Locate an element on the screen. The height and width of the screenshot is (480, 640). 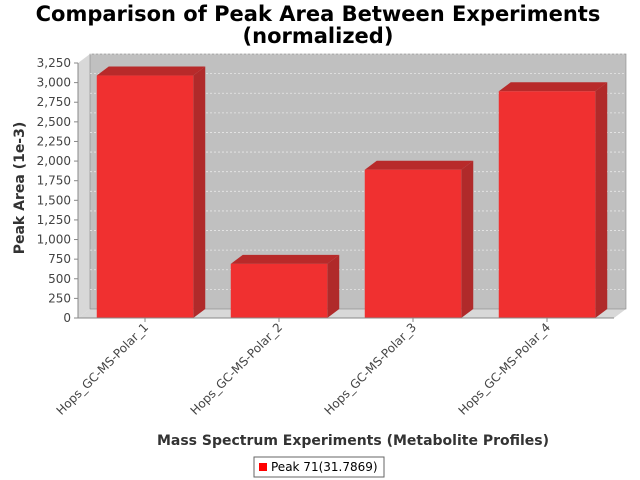
y-tick-label: 500 is located at coordinates (59, 279).